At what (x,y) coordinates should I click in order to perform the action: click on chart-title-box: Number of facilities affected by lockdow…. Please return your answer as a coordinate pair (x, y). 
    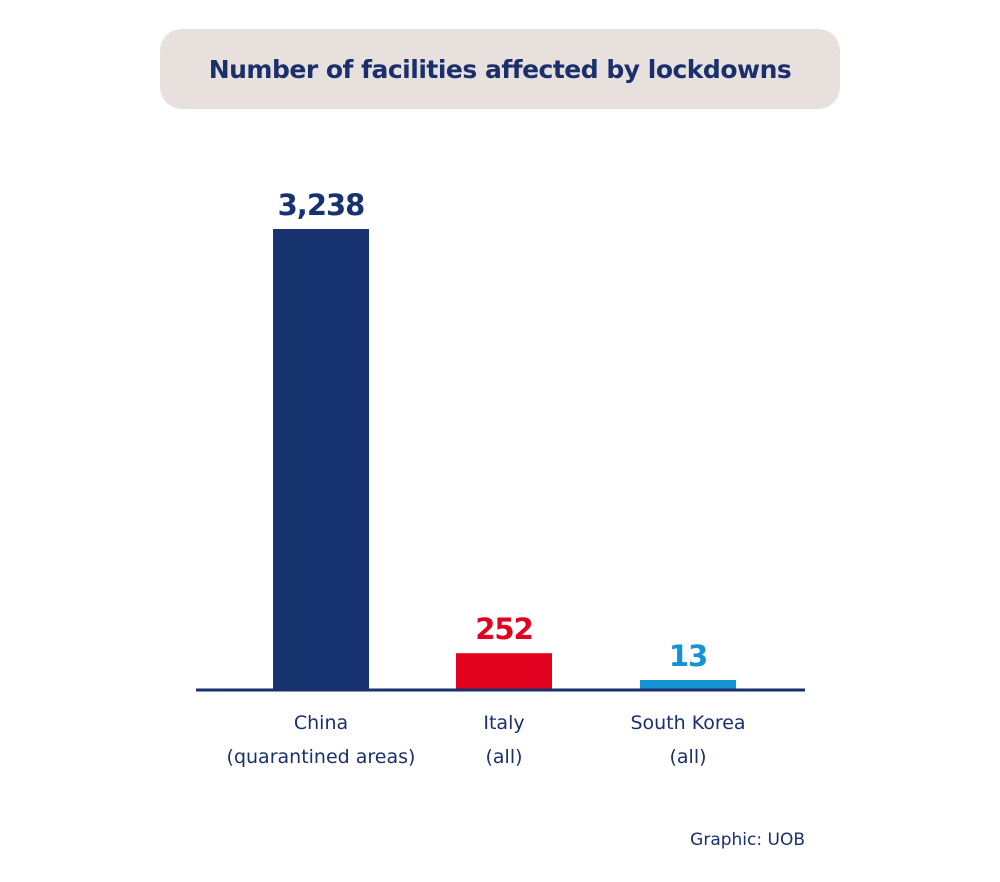
    Looking at the image, I should click on (500, 69).